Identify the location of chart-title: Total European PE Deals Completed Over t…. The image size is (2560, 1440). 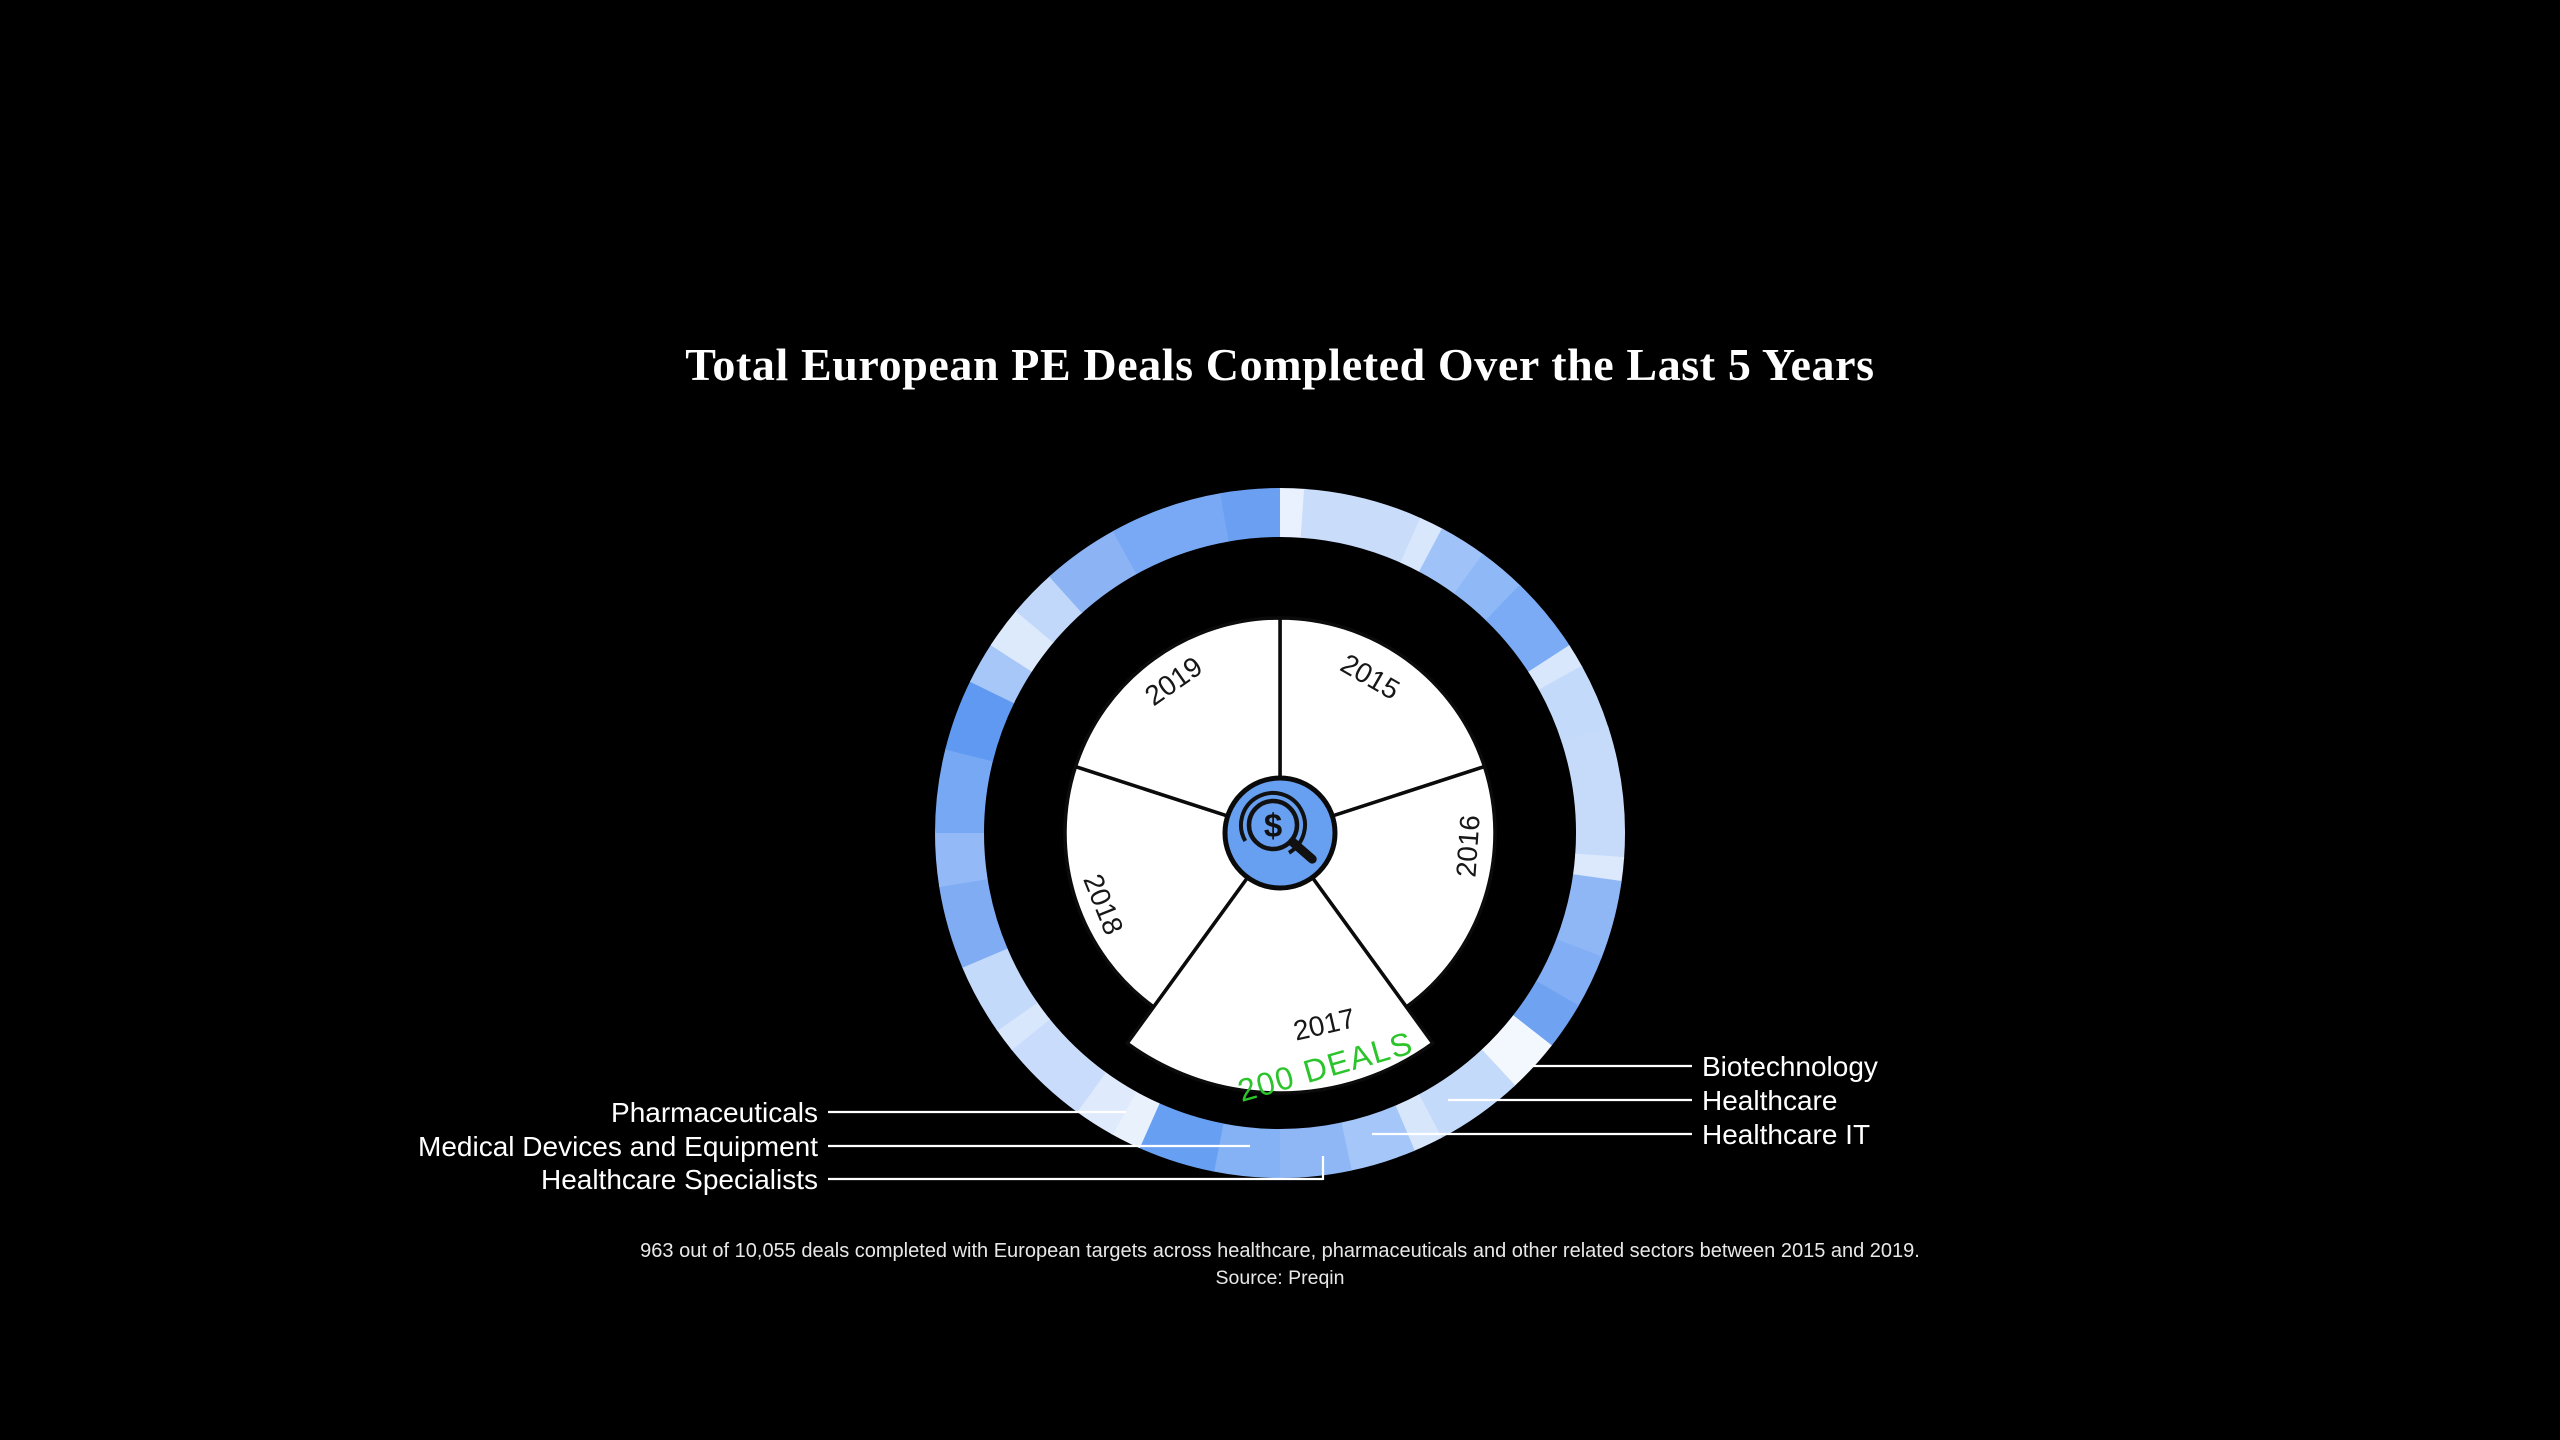
(1280, 364).